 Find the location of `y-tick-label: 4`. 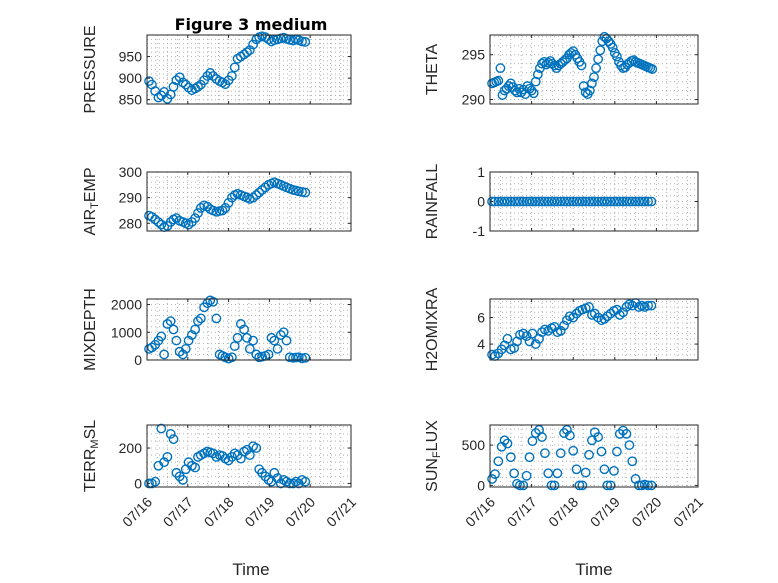

y-tick-label: 4 is located at coordinates (481, 344).